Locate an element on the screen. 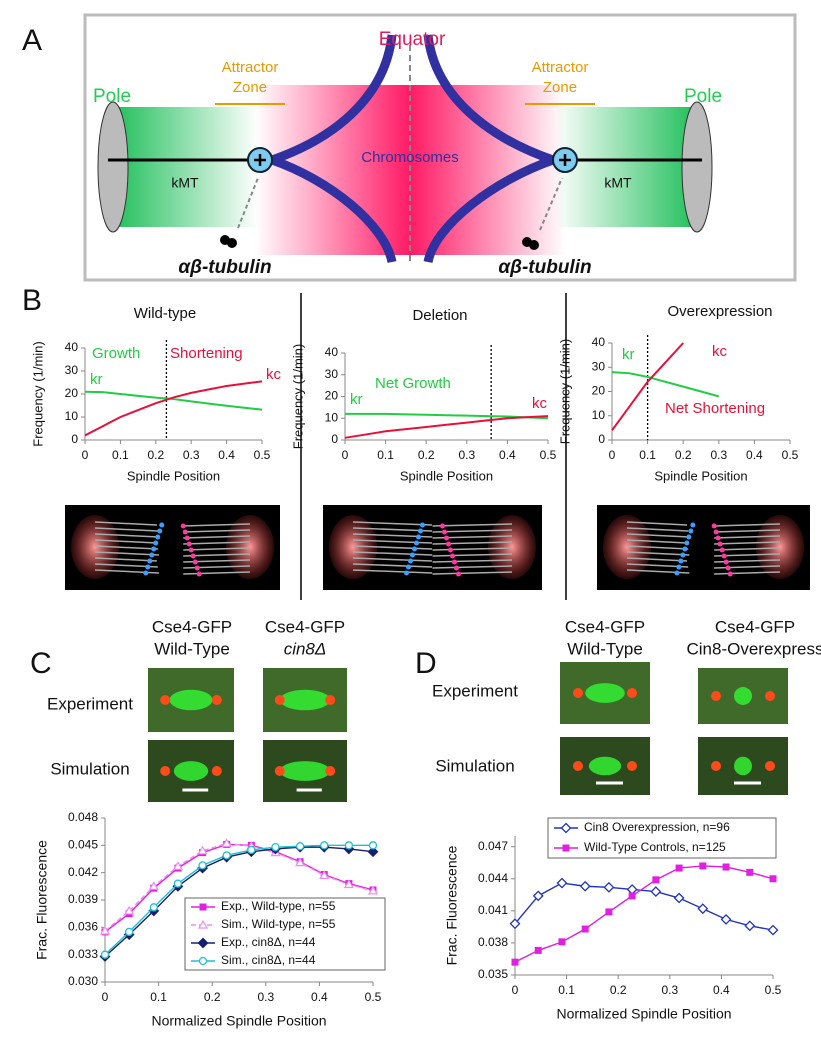 The image size is (821, 1050). legend-marker is located at coordinates (203, 961).